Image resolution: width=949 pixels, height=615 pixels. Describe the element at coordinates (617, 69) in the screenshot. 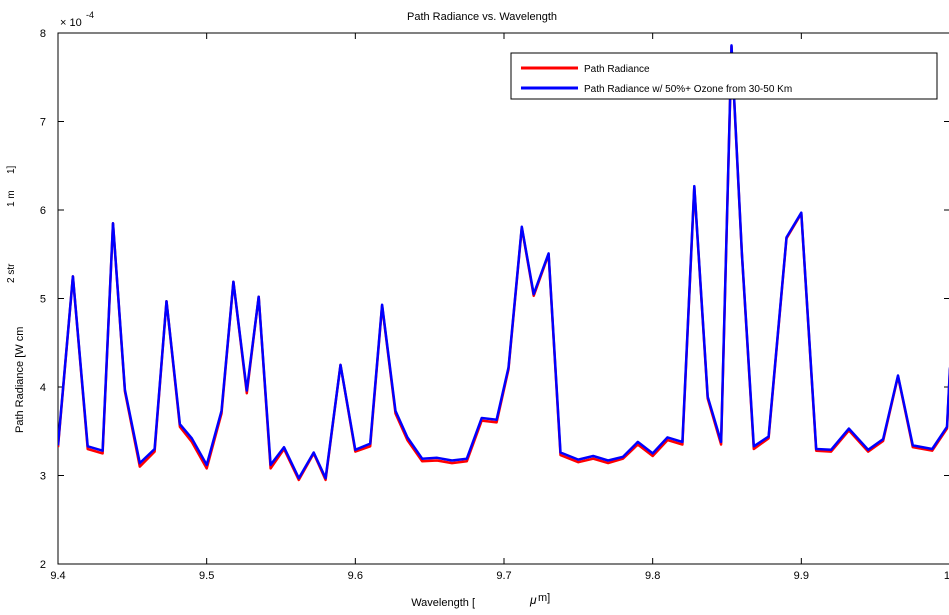

I see `legend-label-path-radiance: Path Radiance` at that location.